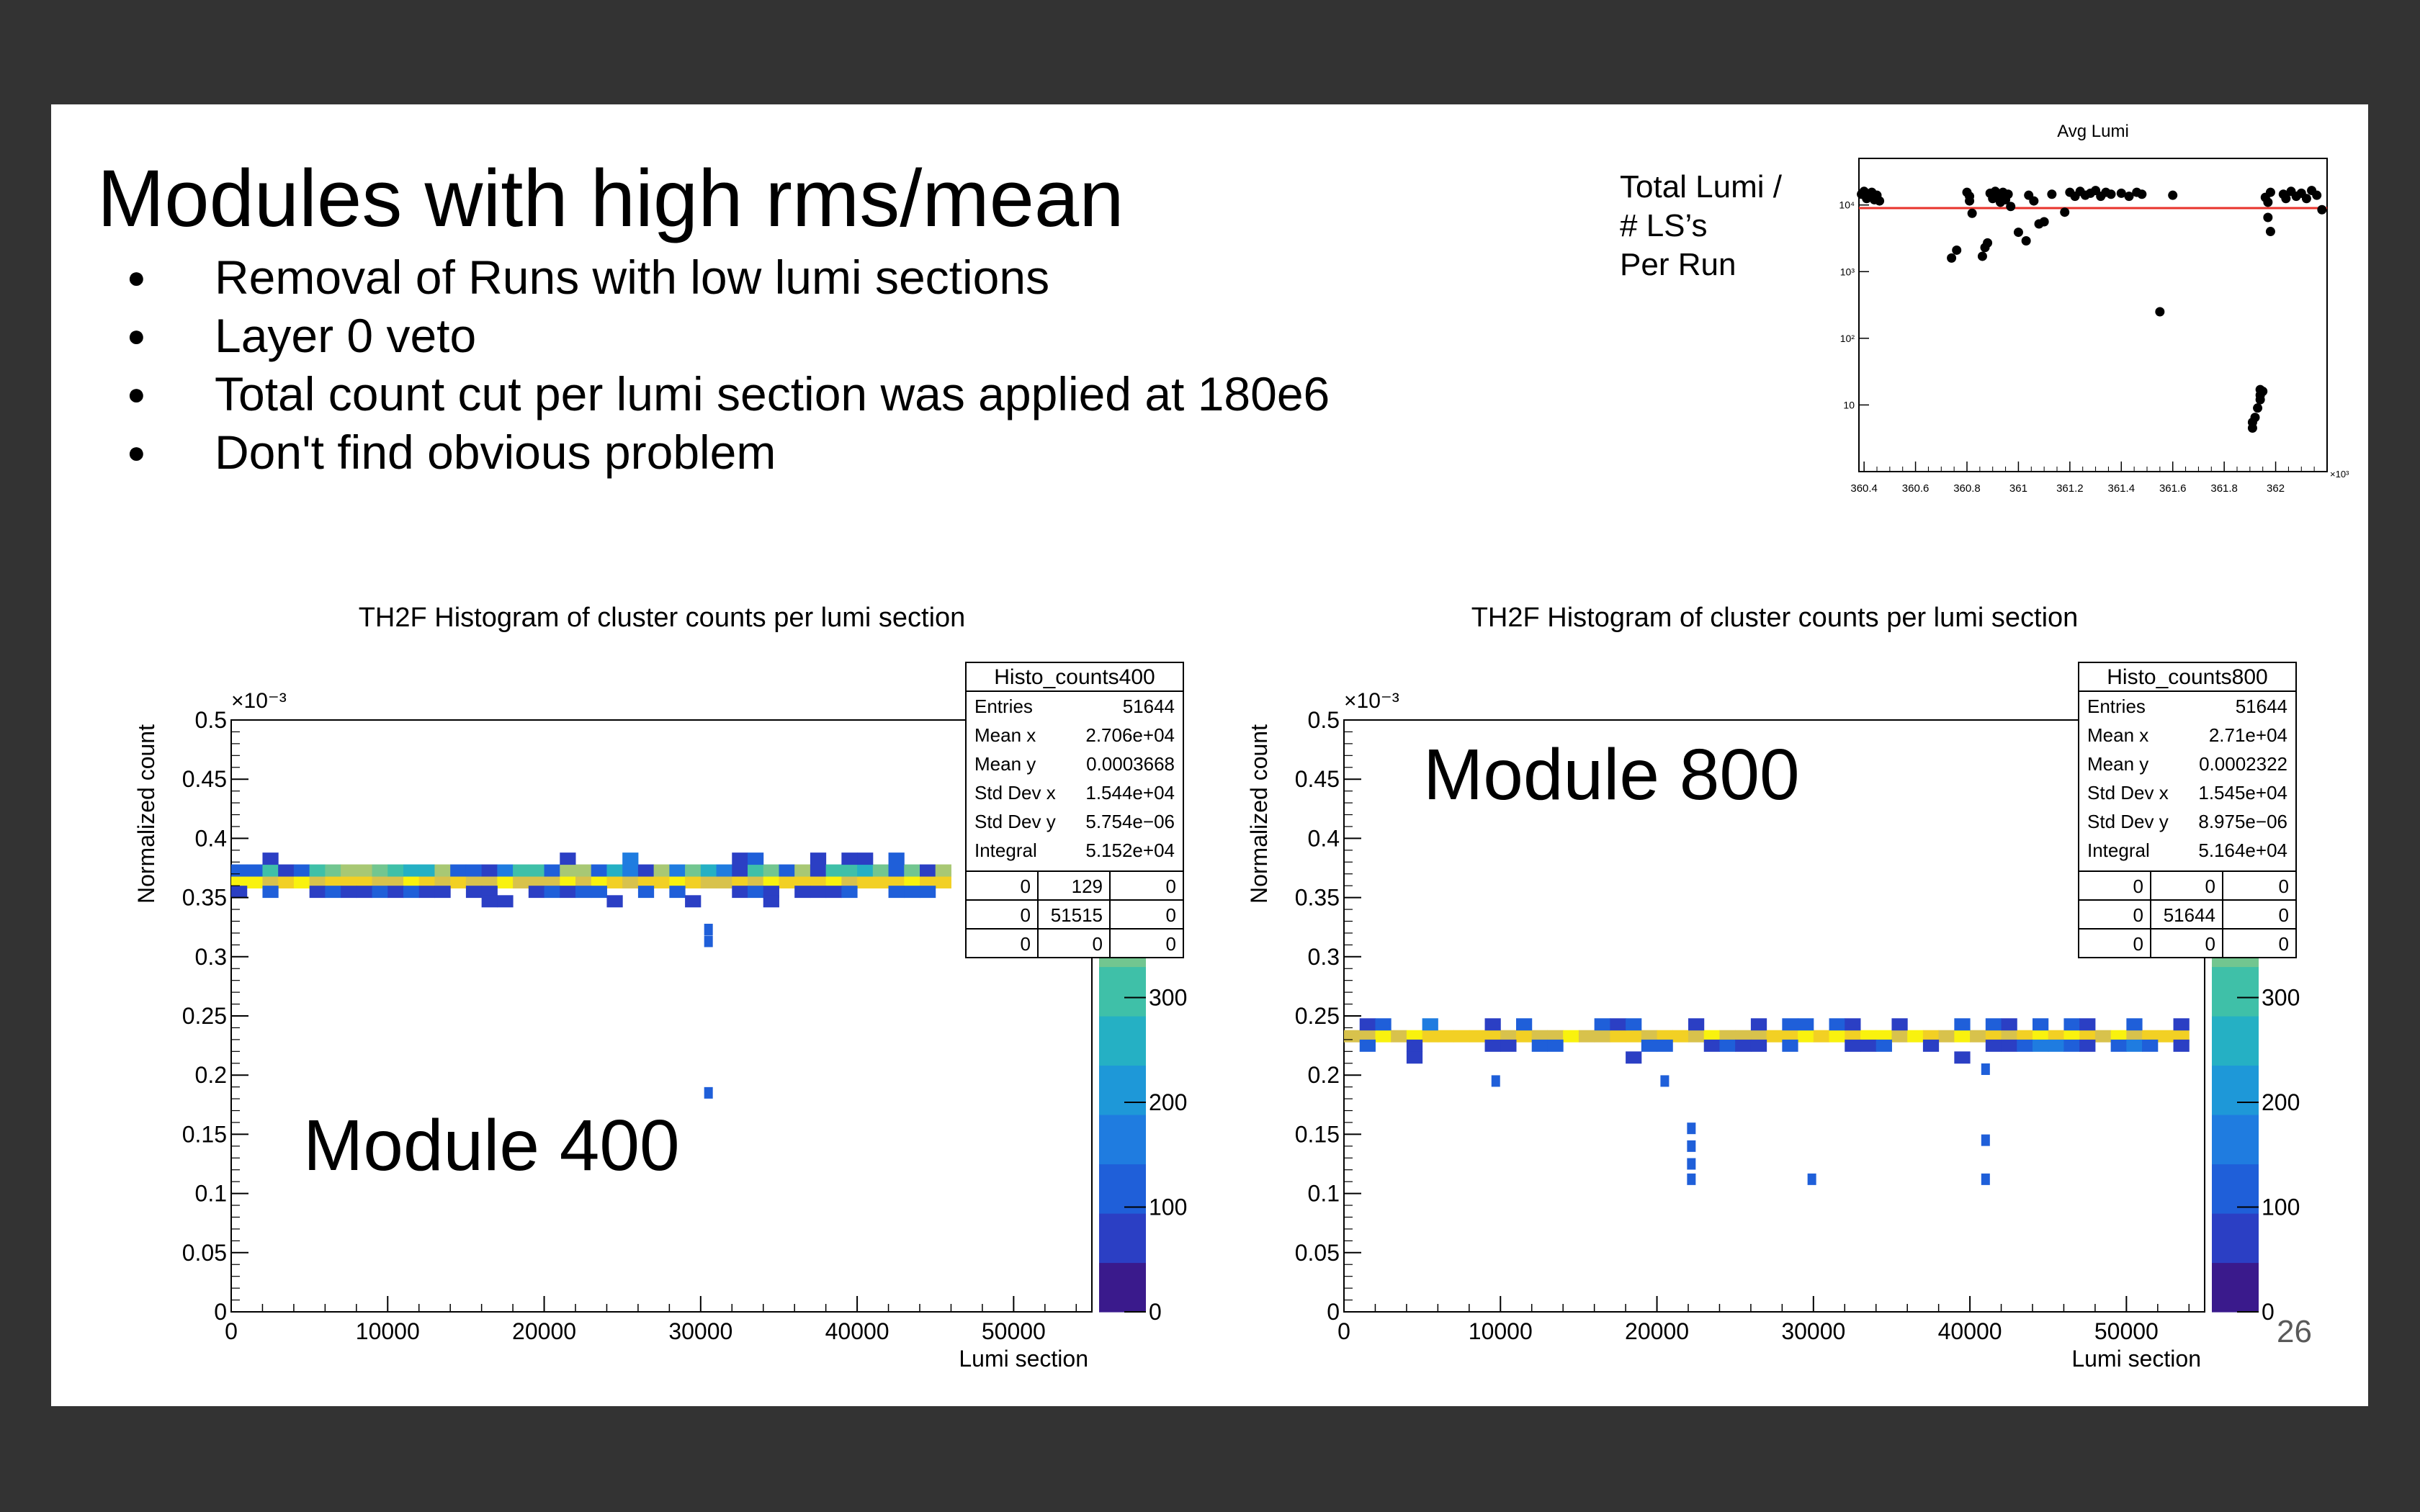 This screenshot has width=2420, height=1512. I want to click on y-tick-label: 0.35, so click(1317, 898).